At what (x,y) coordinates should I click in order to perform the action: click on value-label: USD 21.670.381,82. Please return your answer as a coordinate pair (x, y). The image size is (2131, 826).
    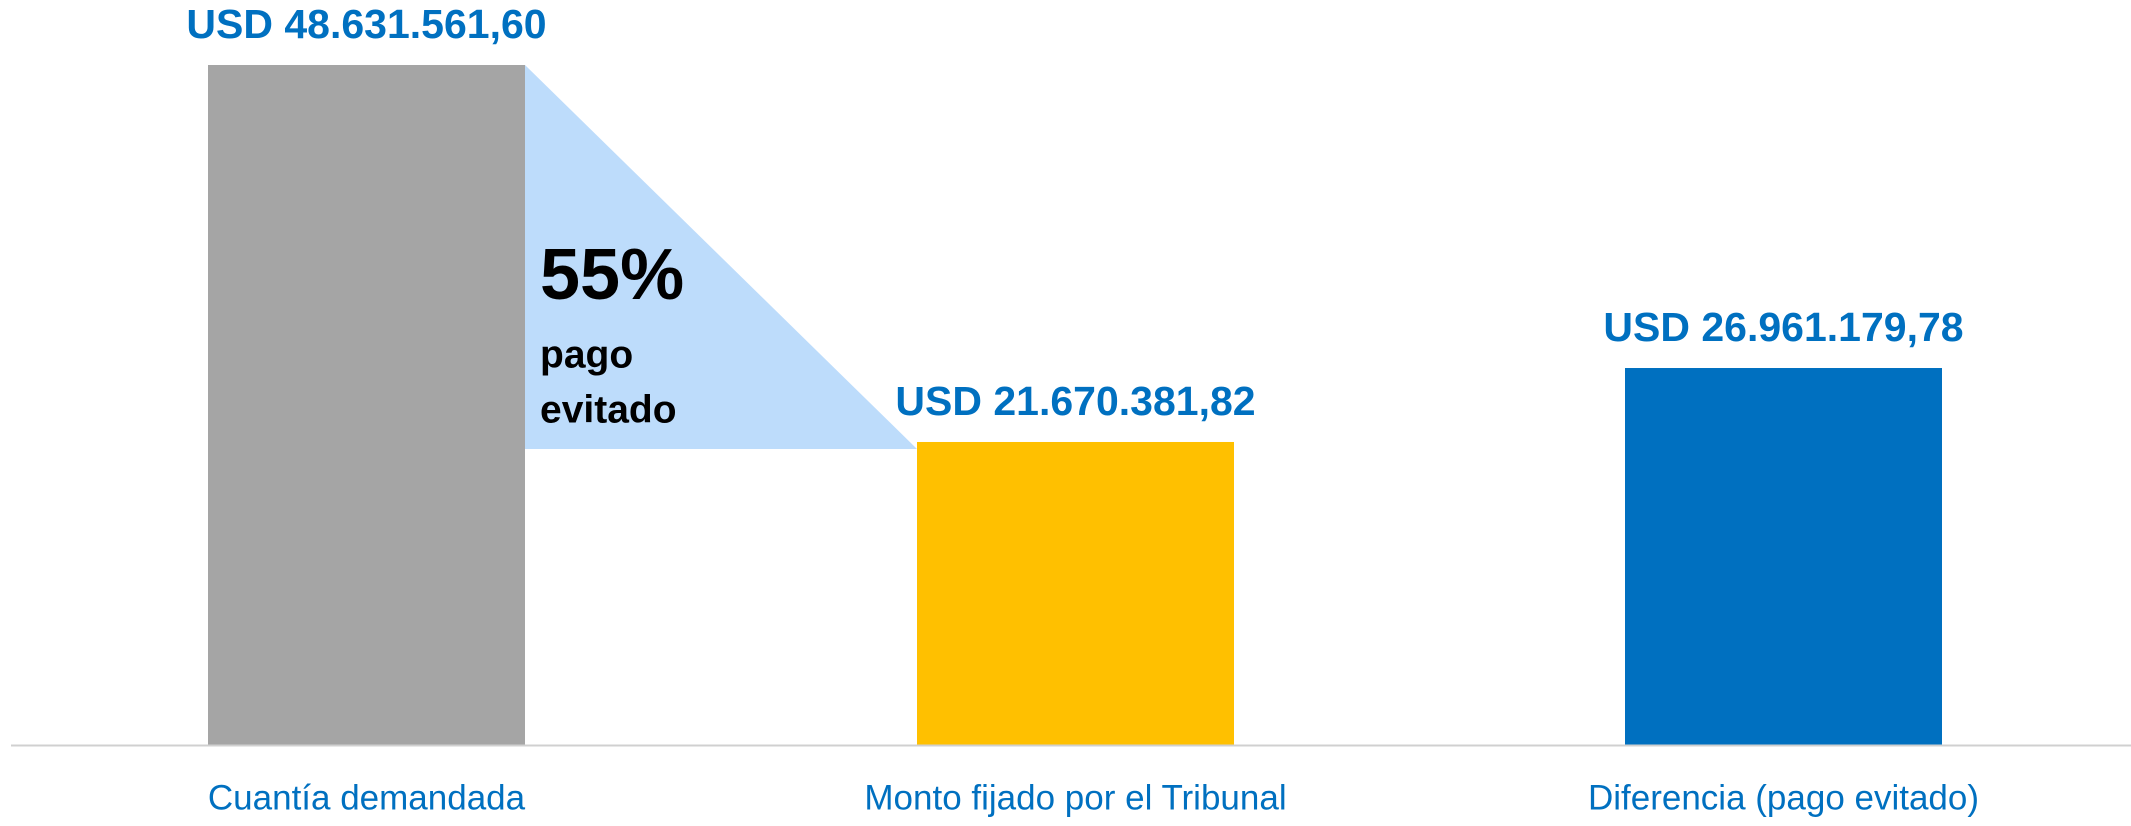
    Looking at the image, I should click on (1075, 401).